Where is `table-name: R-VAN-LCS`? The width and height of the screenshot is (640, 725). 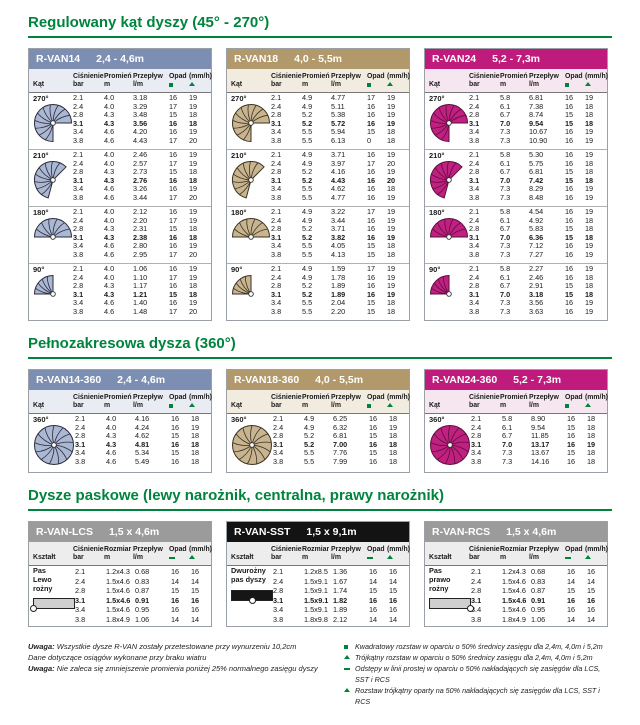
table-name: R-VAN-LCS is located at coordinates (64, 532).